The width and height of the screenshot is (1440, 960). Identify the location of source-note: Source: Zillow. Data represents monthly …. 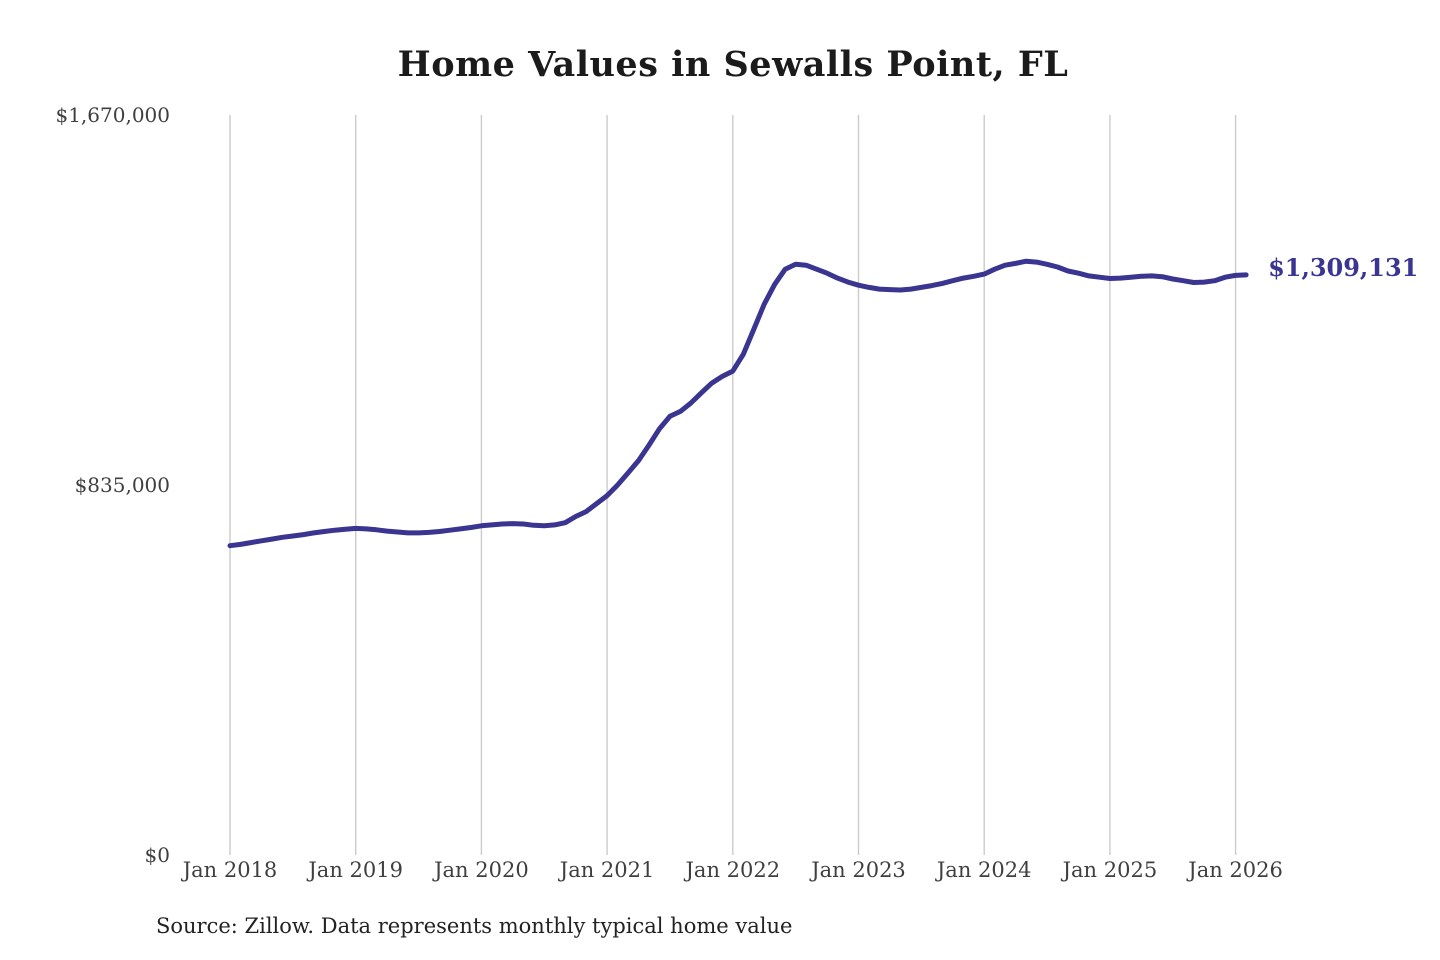
(474, 926).